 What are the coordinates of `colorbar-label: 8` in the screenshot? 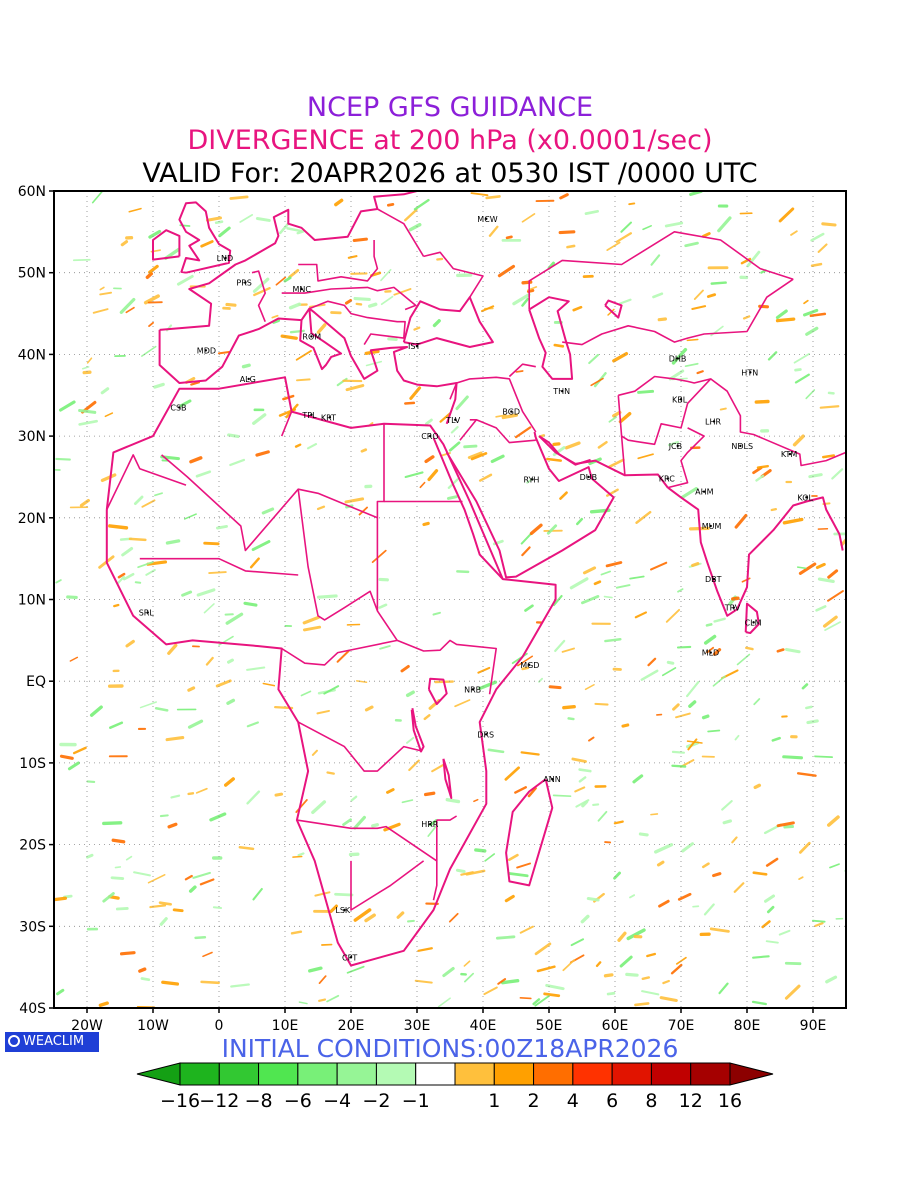 It's located at (651, 1101).